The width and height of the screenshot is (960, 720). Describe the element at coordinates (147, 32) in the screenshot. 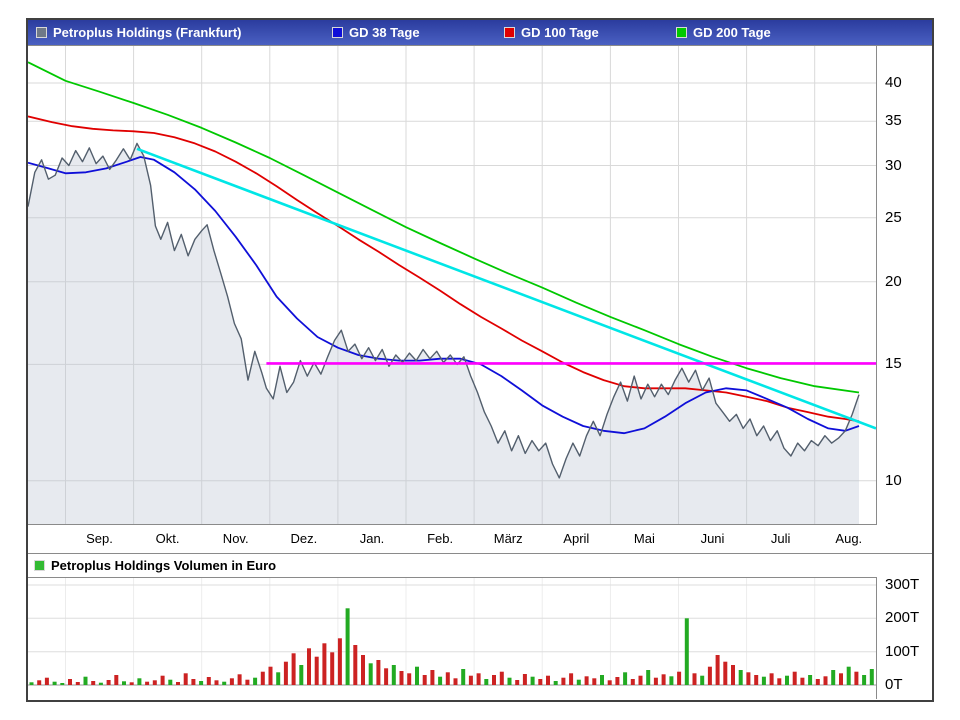

I see `legend-label-price: Petroplus Holdings (Frankfurt)` at that location.